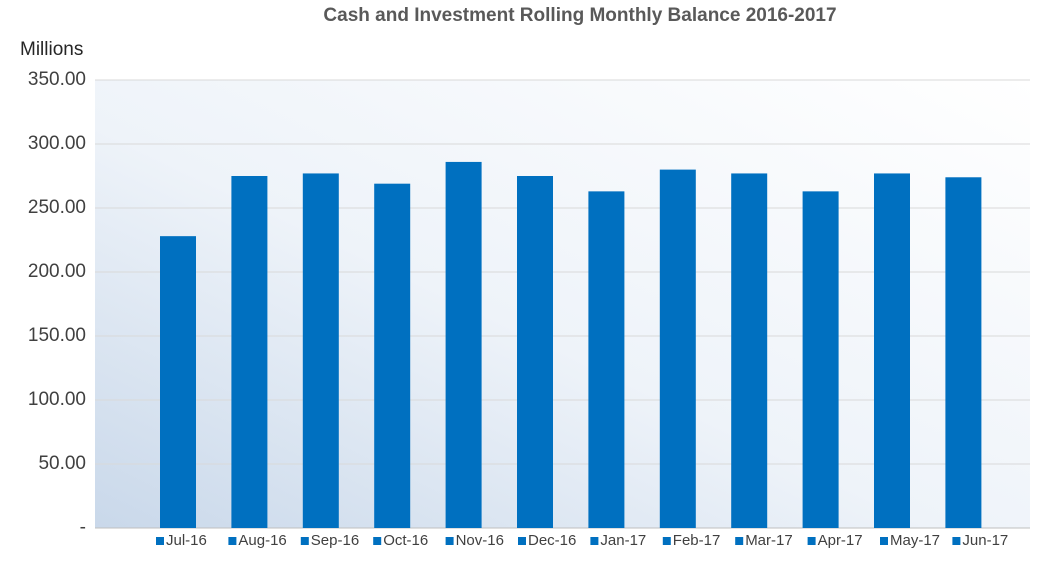 The image size is (1043, 578). I want to click on legend-label: Apr-17, so click(840, 540).